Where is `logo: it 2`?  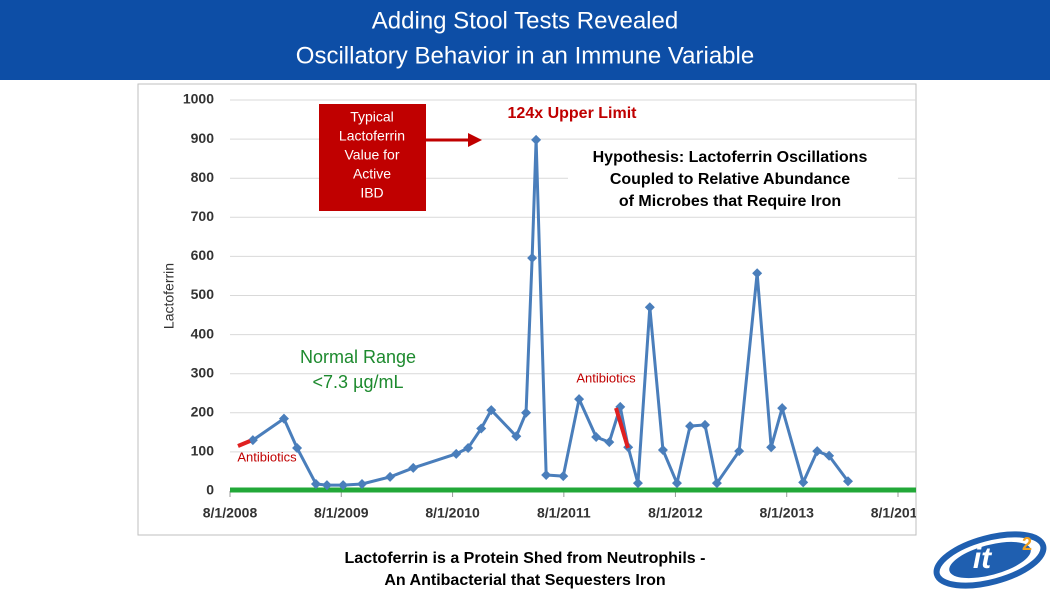
logo: it 2 is located at coordinates (990, 560).